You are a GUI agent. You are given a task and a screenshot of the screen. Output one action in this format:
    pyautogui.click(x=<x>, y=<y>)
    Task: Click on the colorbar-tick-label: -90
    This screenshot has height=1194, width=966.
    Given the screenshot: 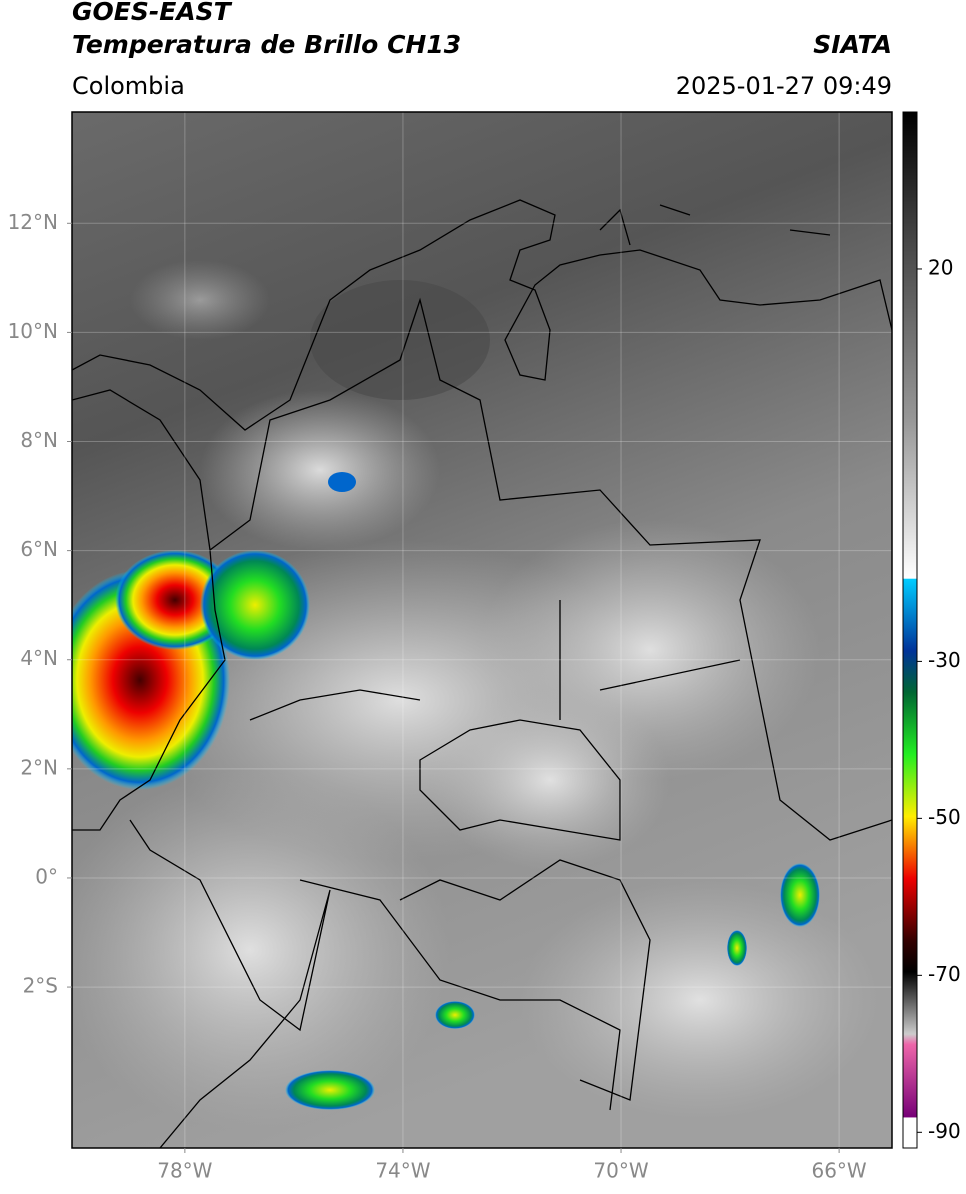 What is the action you would take?
    pyautogui.click(x=944, y=1131)
    